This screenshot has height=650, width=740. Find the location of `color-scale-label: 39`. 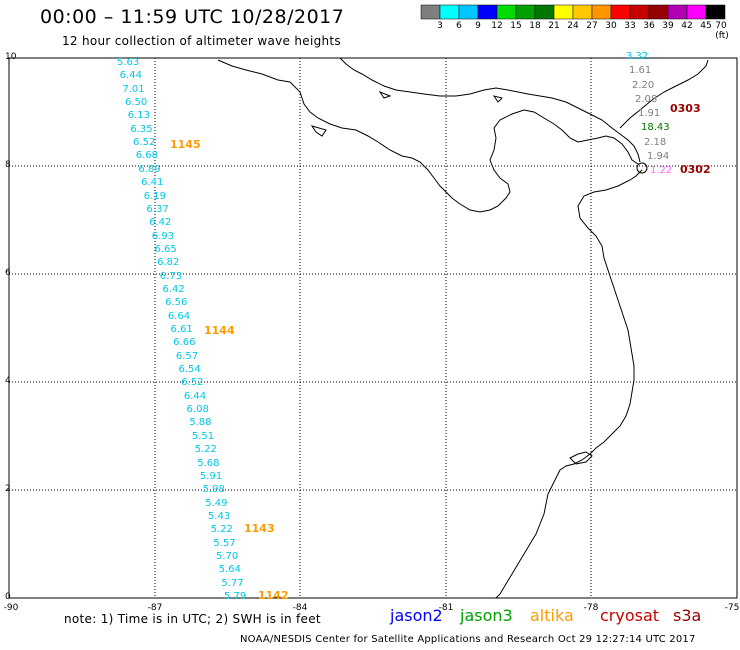

color-scale-label: 39 is located at coordinates (668, 26).